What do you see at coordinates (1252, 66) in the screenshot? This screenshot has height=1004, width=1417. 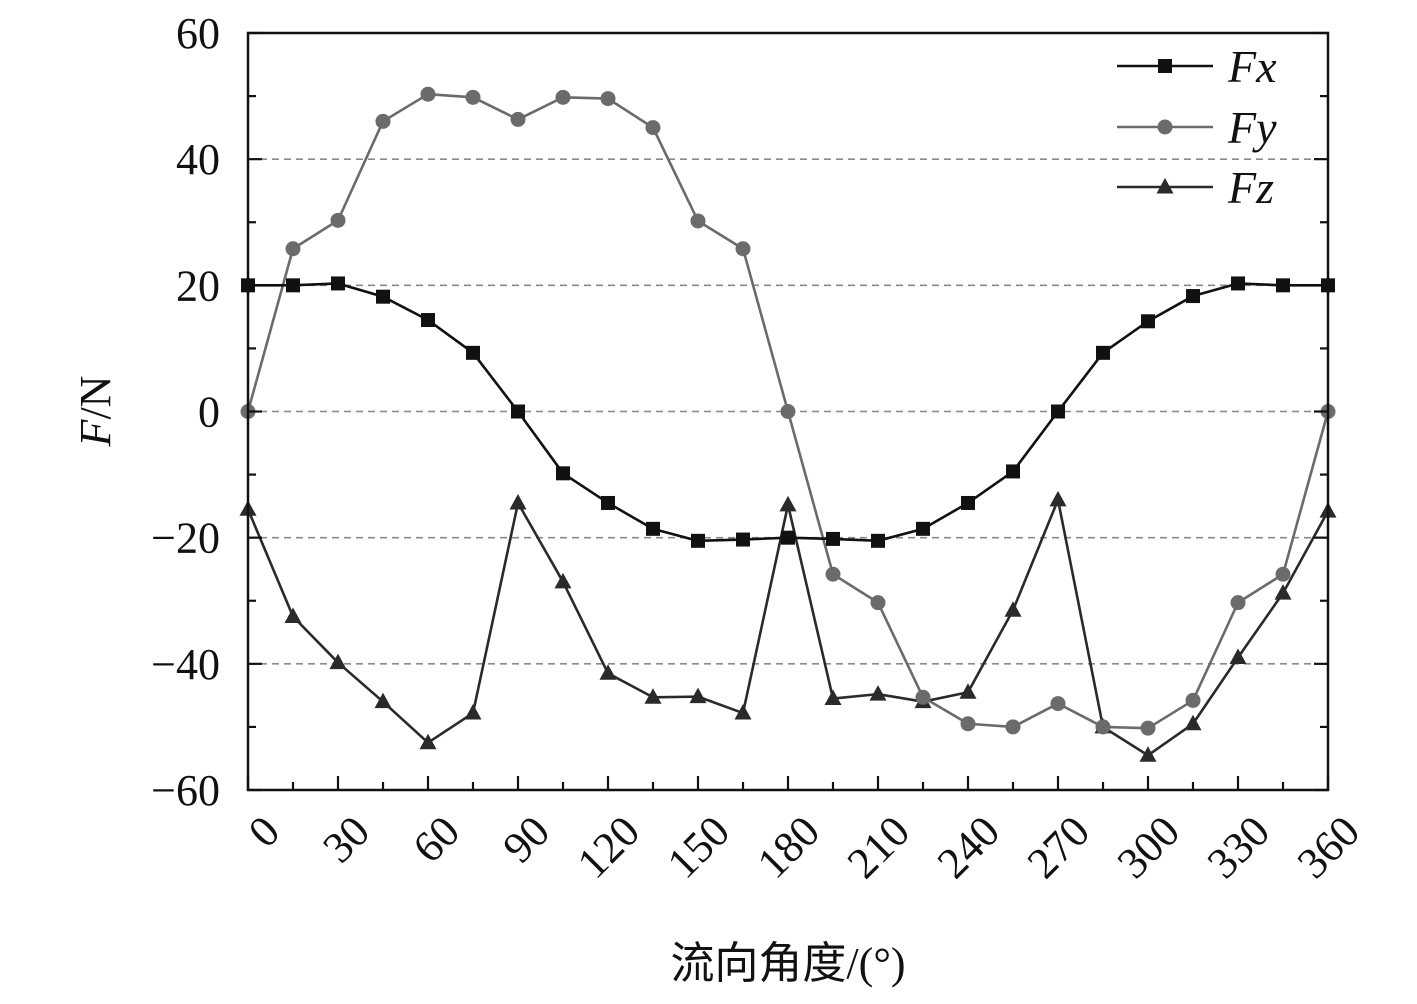 I see `legend-label-fx: Fx` at bounding box center [1252, 66].